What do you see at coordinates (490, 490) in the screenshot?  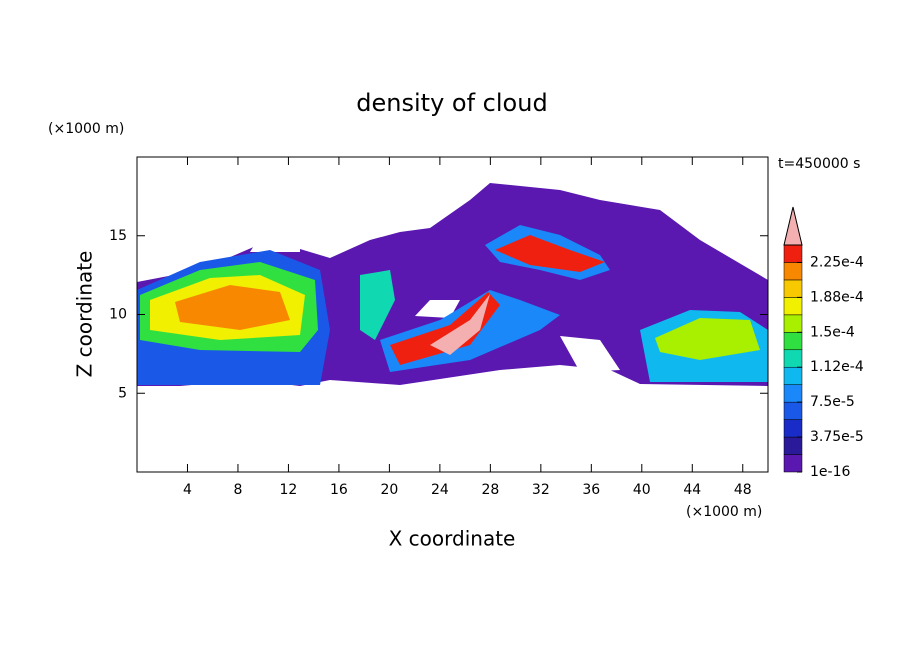 I see `x-tick-label: 28` at bounding box center [490, 490].